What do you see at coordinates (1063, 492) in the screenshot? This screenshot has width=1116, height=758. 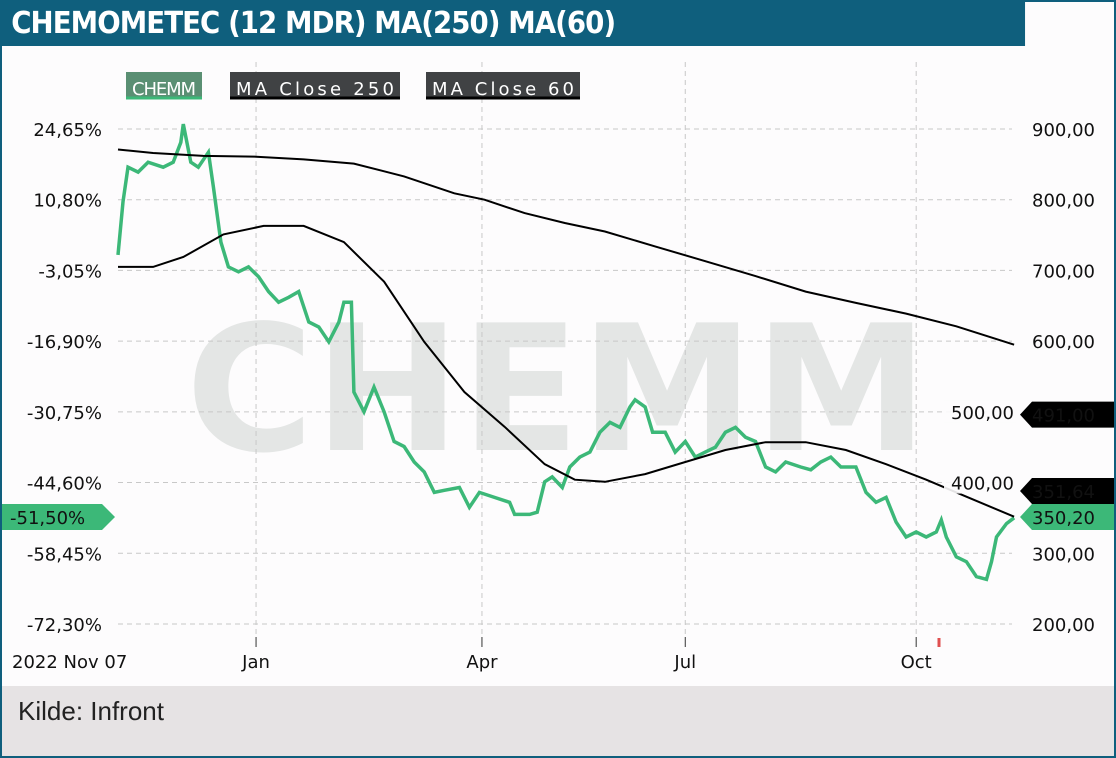 I see `ma60-last-label: 351,64` at bounding box center [1063, 492].